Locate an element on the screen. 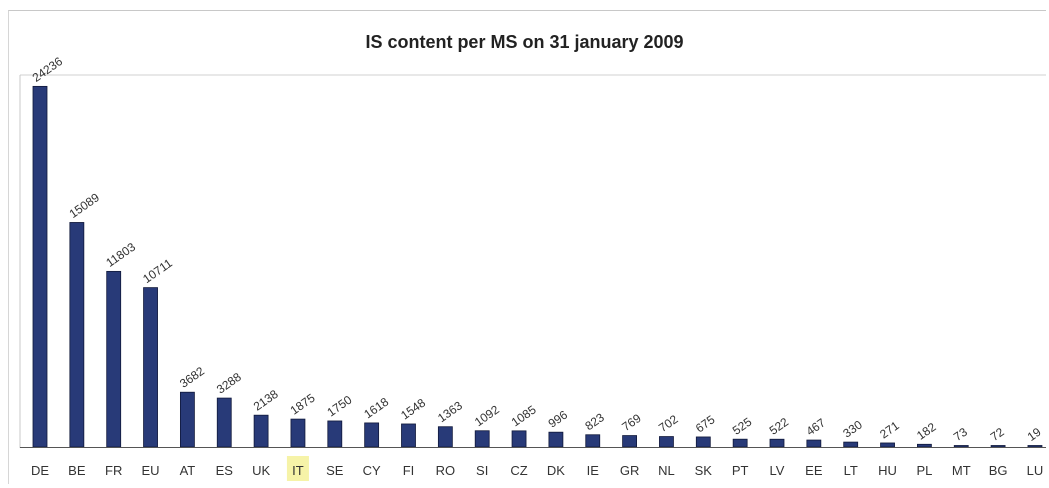  x-tick-label-mt: MT is located at coordinates (961, 470).